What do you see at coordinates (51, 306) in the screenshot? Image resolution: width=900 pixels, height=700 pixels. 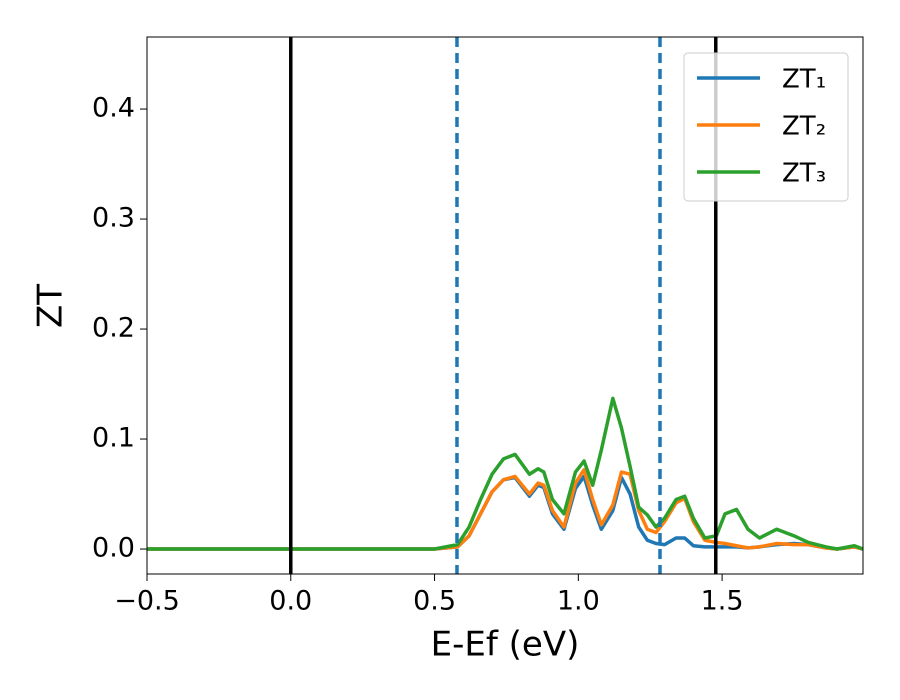 I see `y-axis-label: ZT` at bounding box center [51, 306].